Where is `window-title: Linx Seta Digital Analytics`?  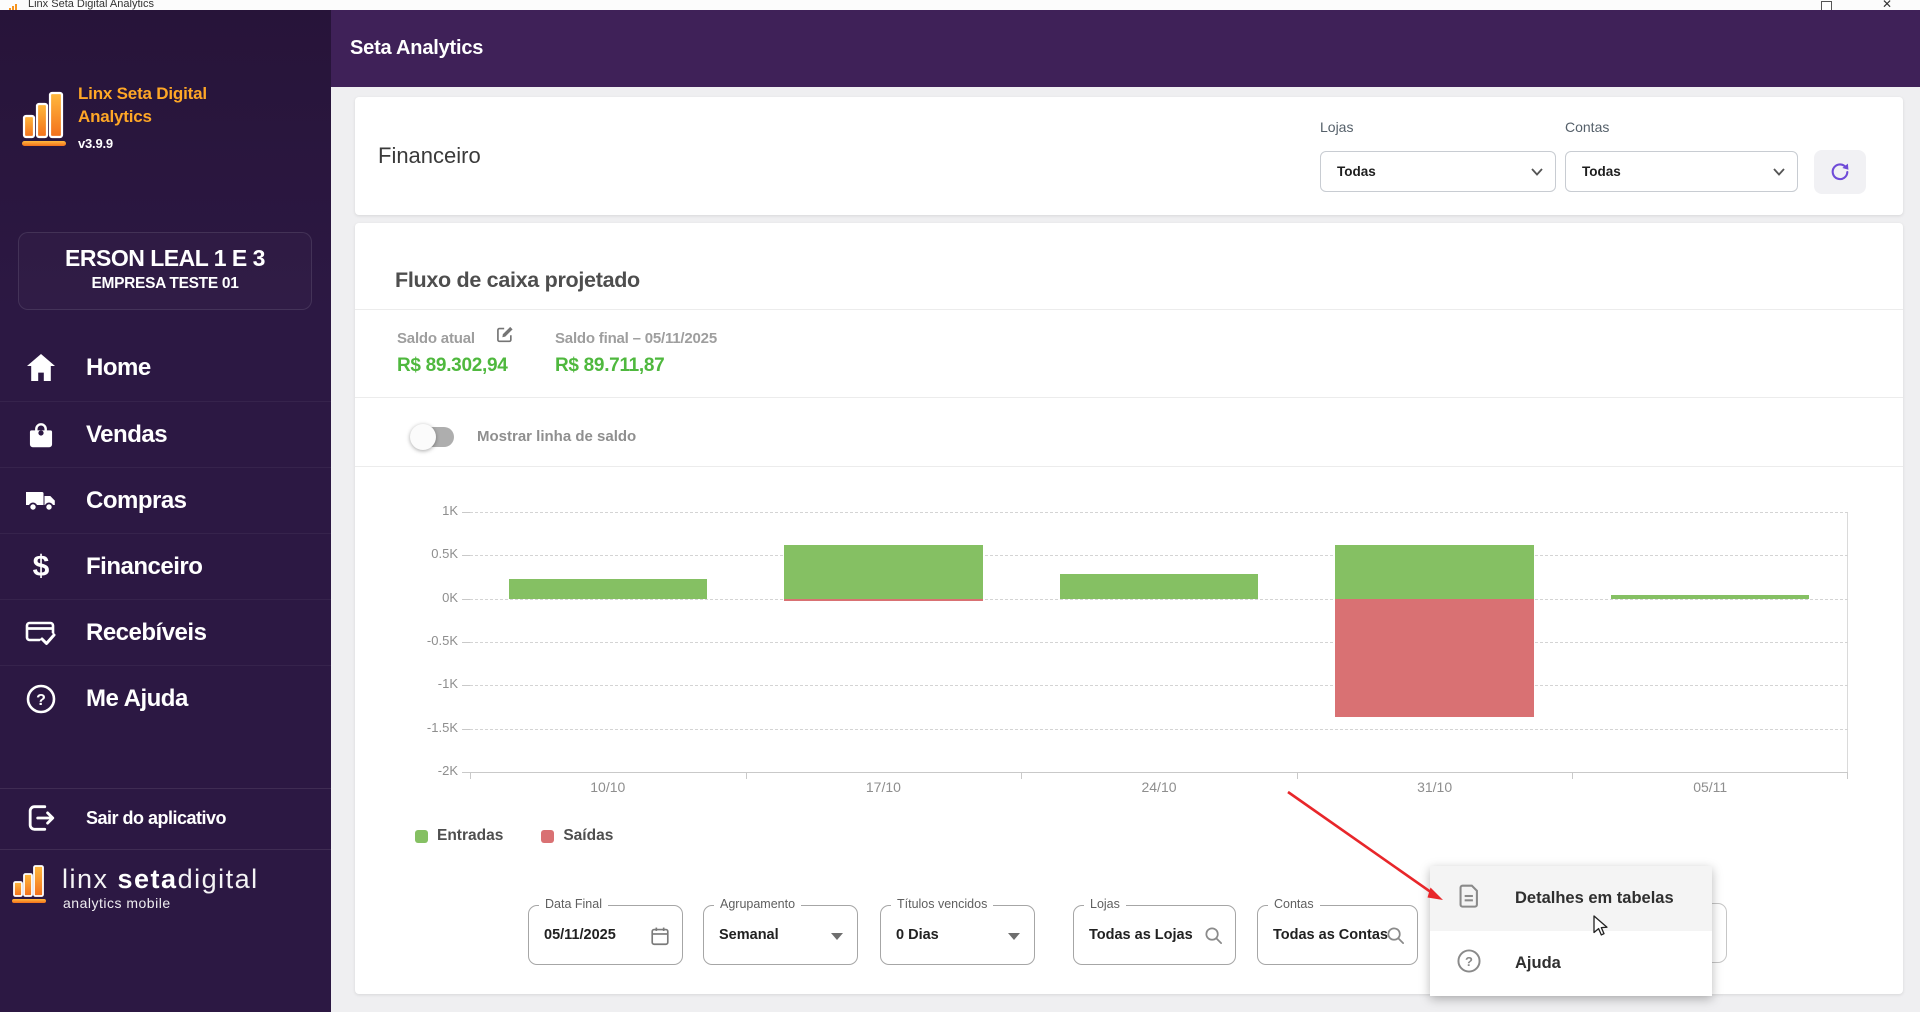 window-title: Linx Seta Digital Analytics is located at coordinates (91, 5).